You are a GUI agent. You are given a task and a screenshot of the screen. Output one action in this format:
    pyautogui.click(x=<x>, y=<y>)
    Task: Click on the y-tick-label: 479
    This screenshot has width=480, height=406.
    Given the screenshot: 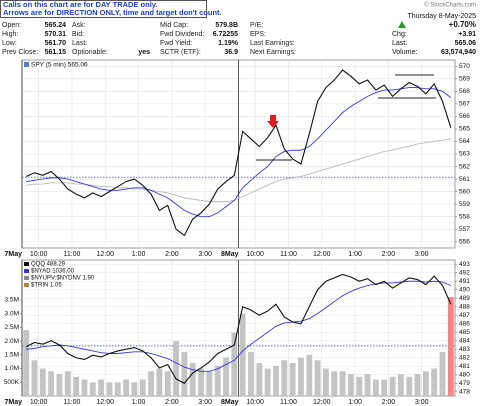 What is the action you would take?
    pyautogui.click(x=464, y=383)
    